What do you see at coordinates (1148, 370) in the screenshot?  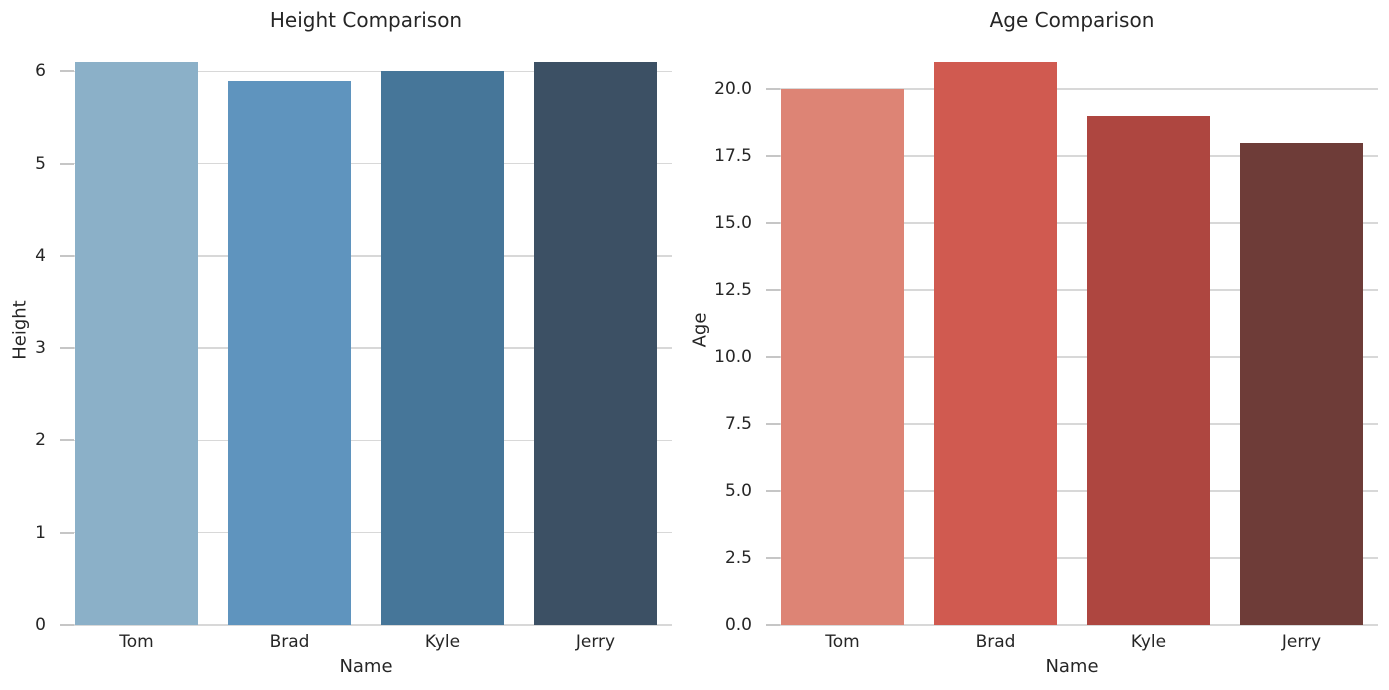 I see `bar-kyle-age` at bounding box center [1148, 370].